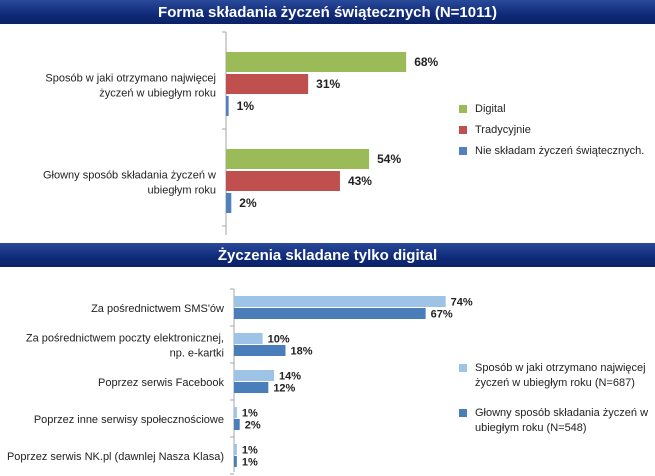 This screenshot has height=476, width=655. I want to click on chart-1-data-label: 43%, so click(360, 181).